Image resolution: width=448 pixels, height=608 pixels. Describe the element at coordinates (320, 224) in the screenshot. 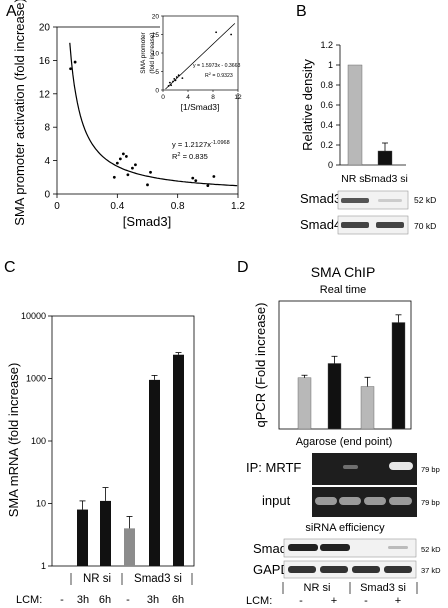

I see `blot-b-smad4-label: Smad4` at that location.